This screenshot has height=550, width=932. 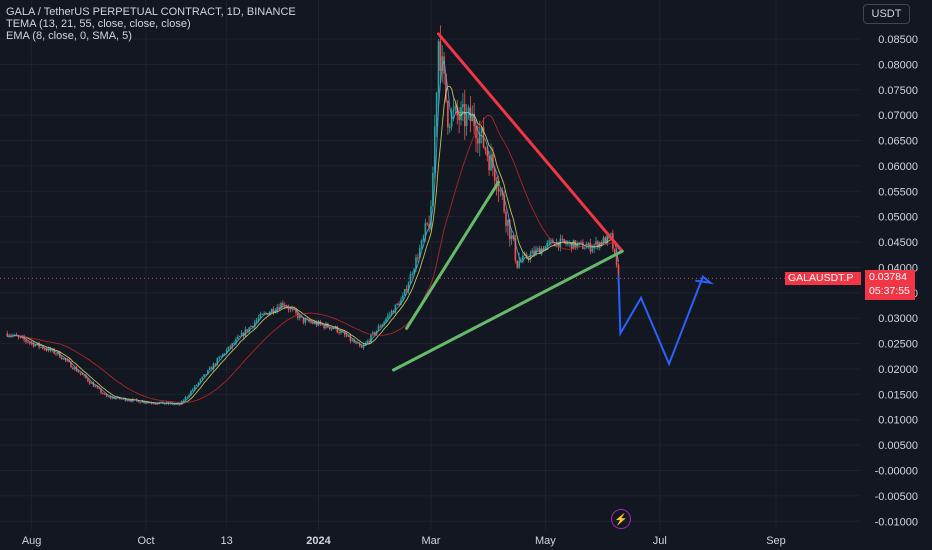 I want to click on ema-indicator-label: EMA (8, close, 0, SMA, 5), so click(x=69, y=36).